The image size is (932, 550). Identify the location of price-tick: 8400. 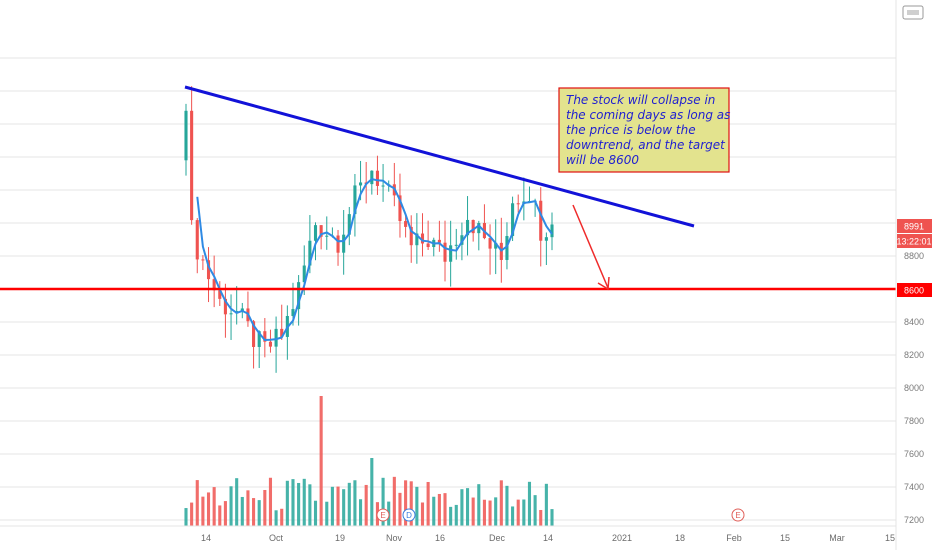
(914, 322).